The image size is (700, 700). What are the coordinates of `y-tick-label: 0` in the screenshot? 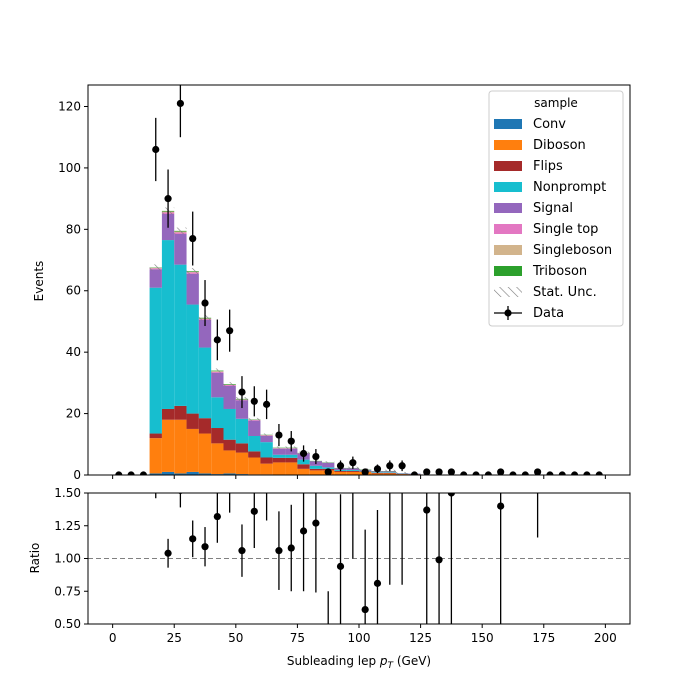 It's located at (77, 475).